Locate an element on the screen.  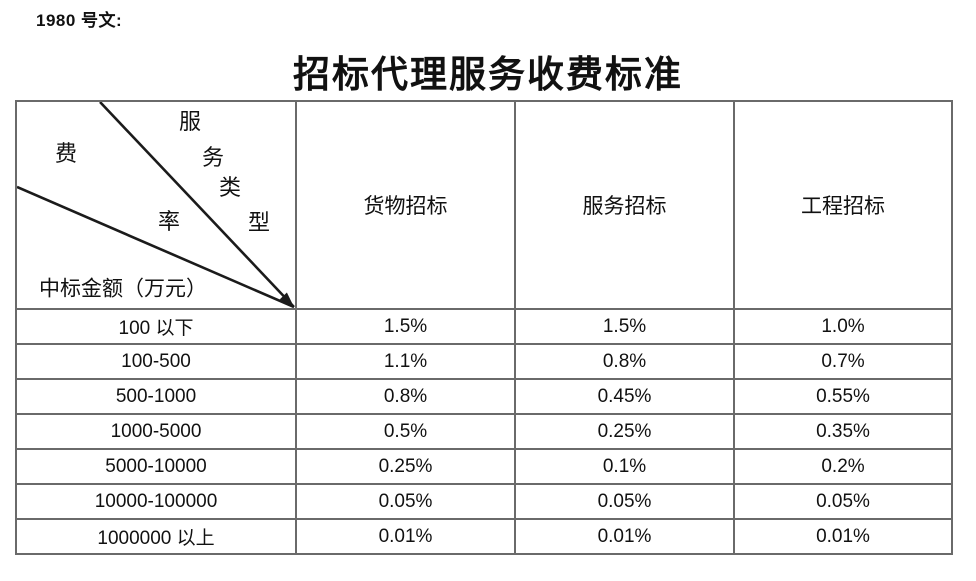
service-type-char-3: 类 is located at coordinates (230, 187).